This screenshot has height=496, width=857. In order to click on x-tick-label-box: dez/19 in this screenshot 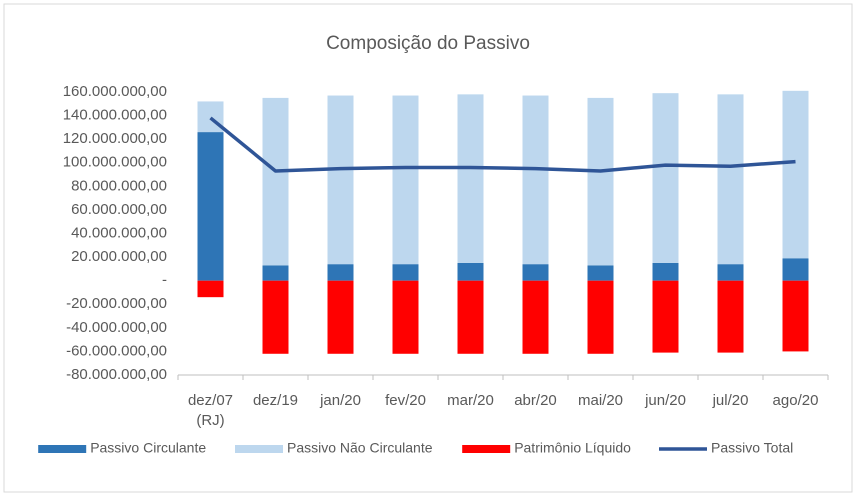, I will do `click(275, 400)`.